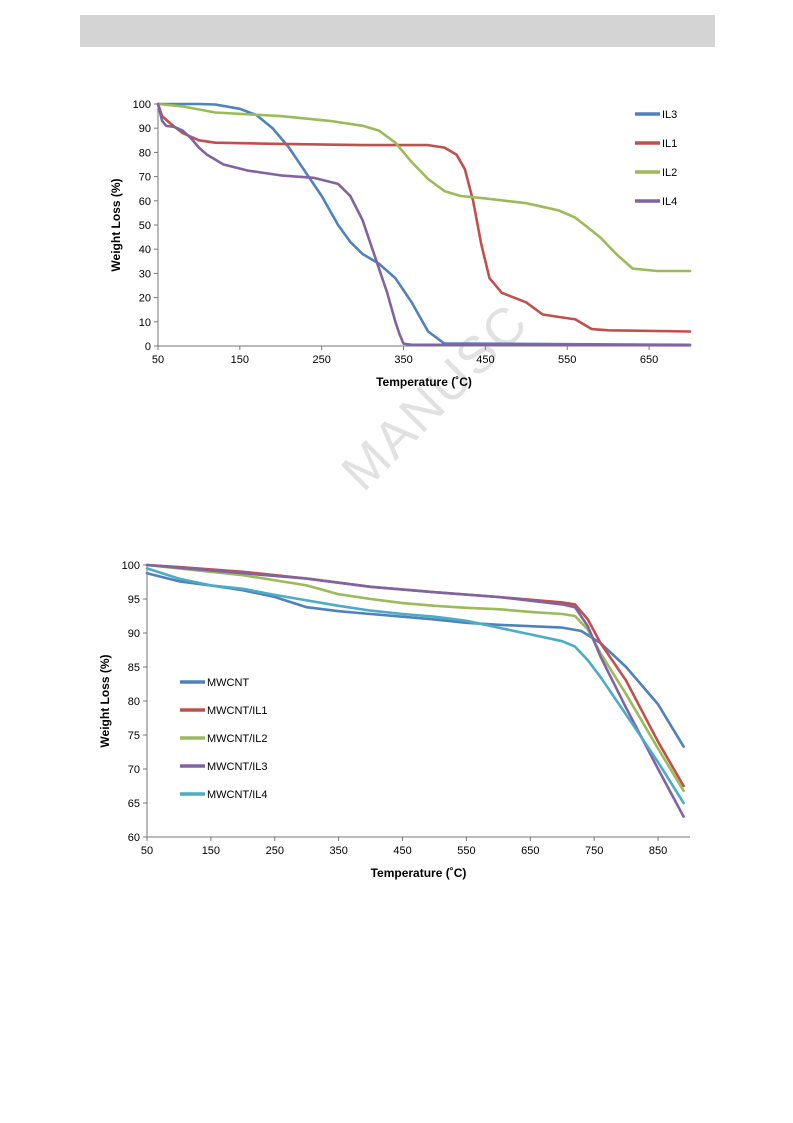  I want to click on series-line-il4, so click(424, 224).